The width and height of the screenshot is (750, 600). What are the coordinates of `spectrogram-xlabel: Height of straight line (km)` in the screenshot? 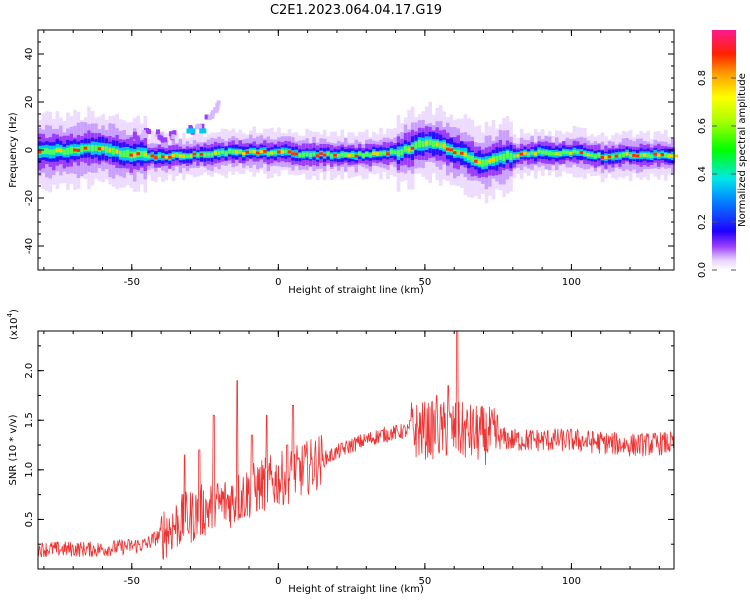 It's located at (356, 290).